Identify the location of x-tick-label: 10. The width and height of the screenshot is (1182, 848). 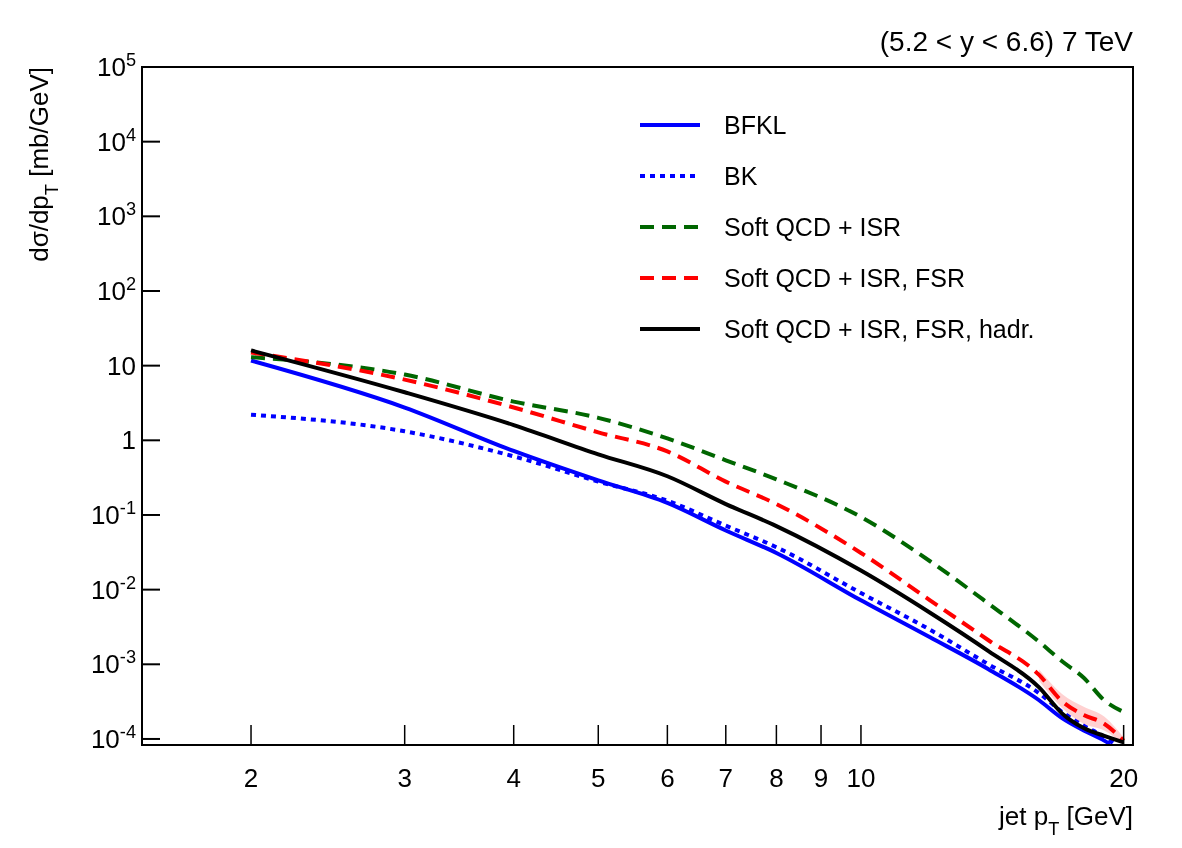
(861, 778).